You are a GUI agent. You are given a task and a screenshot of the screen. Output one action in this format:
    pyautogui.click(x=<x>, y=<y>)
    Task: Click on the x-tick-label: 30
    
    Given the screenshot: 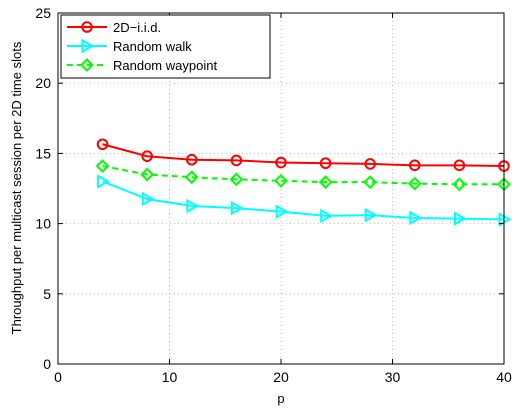 What is the action you would take?
    pyautogui.click(x=393, y=377)
    